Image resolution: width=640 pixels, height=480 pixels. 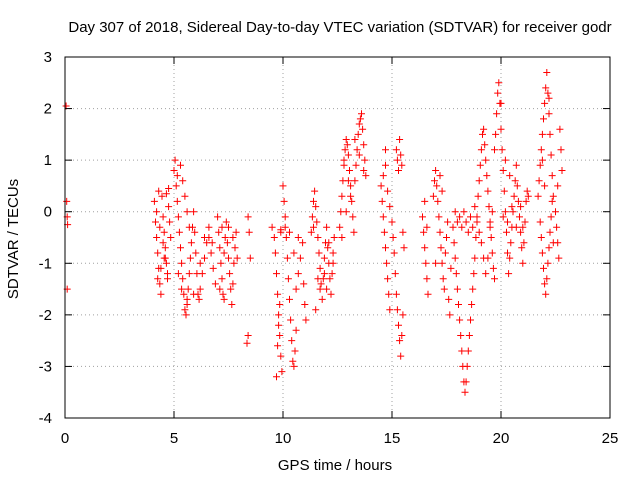 I want to click on x-tick-label: 5, so click(x=174, y=438).